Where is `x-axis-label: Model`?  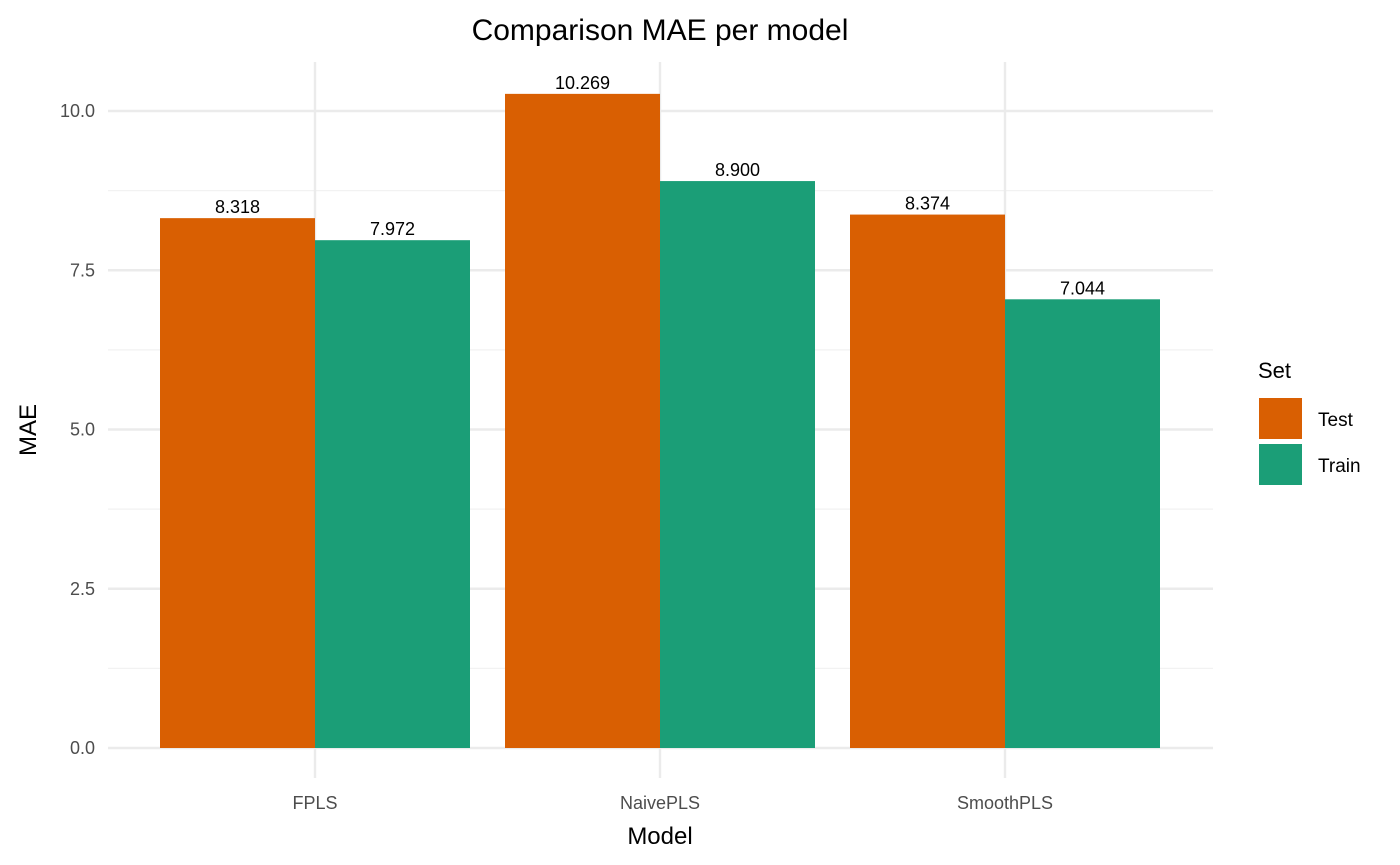 x-axis-label: Model is located at coordinates (659, 836).